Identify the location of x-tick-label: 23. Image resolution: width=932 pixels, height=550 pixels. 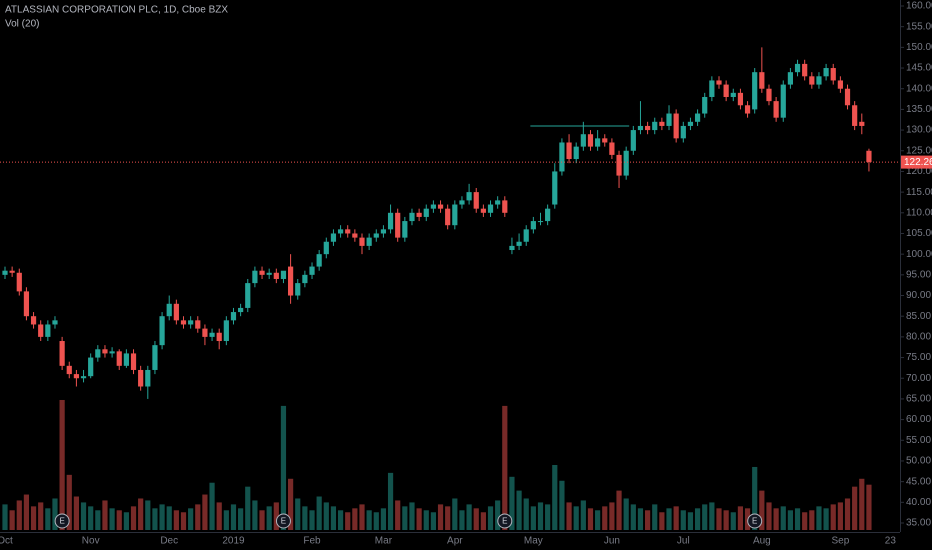
(891, 541).